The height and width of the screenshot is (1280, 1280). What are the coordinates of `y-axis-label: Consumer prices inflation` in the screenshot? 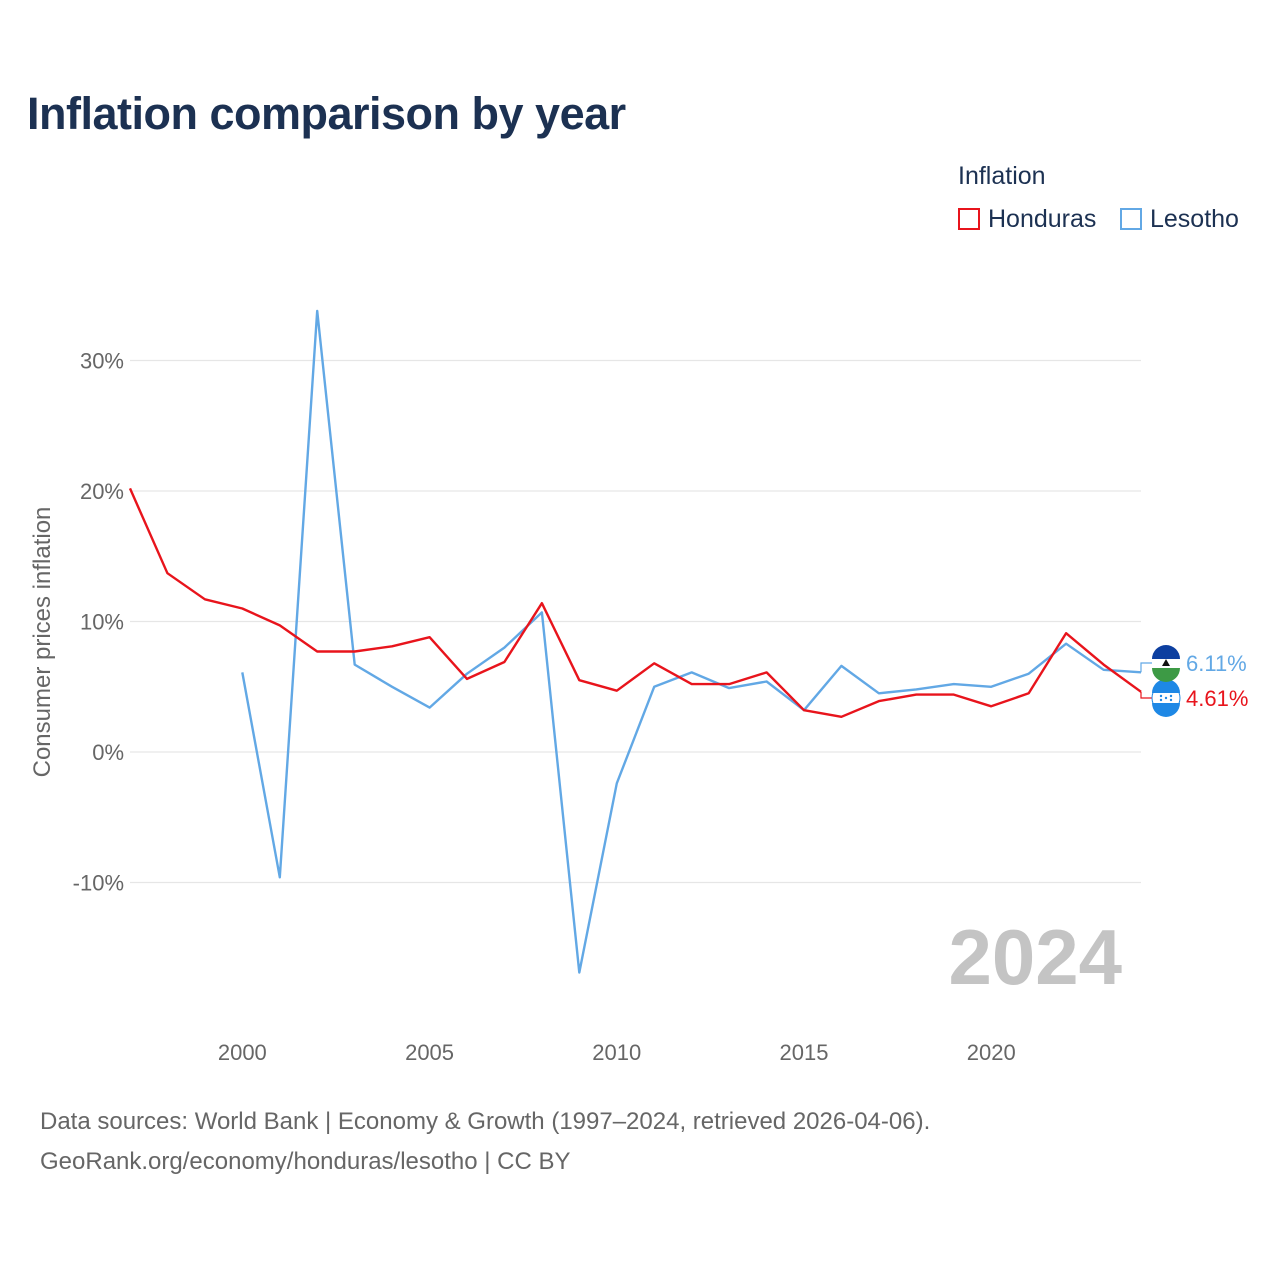 It's located at (42, 642).